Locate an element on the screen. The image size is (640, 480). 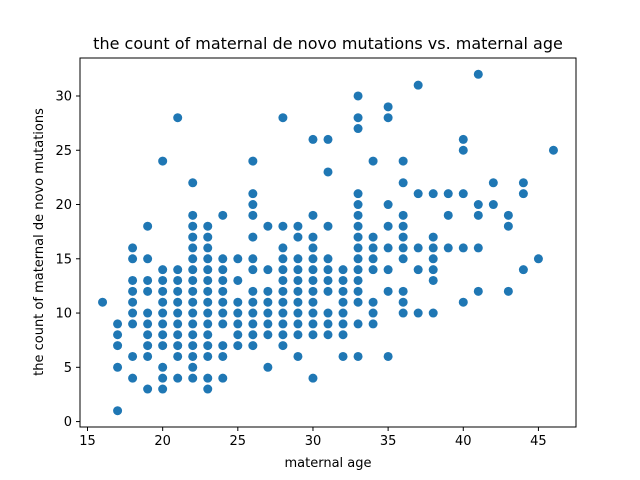
y-tick-label: 10 is located at coordinates (63, 314).